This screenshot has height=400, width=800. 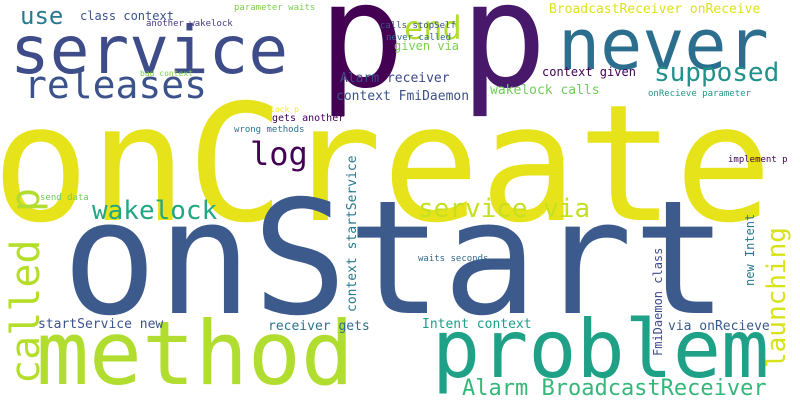 What do you see at coordinates (419, 38) in the screenshot?
I see `word-never-called: never called` at bounding box center [419, 38].